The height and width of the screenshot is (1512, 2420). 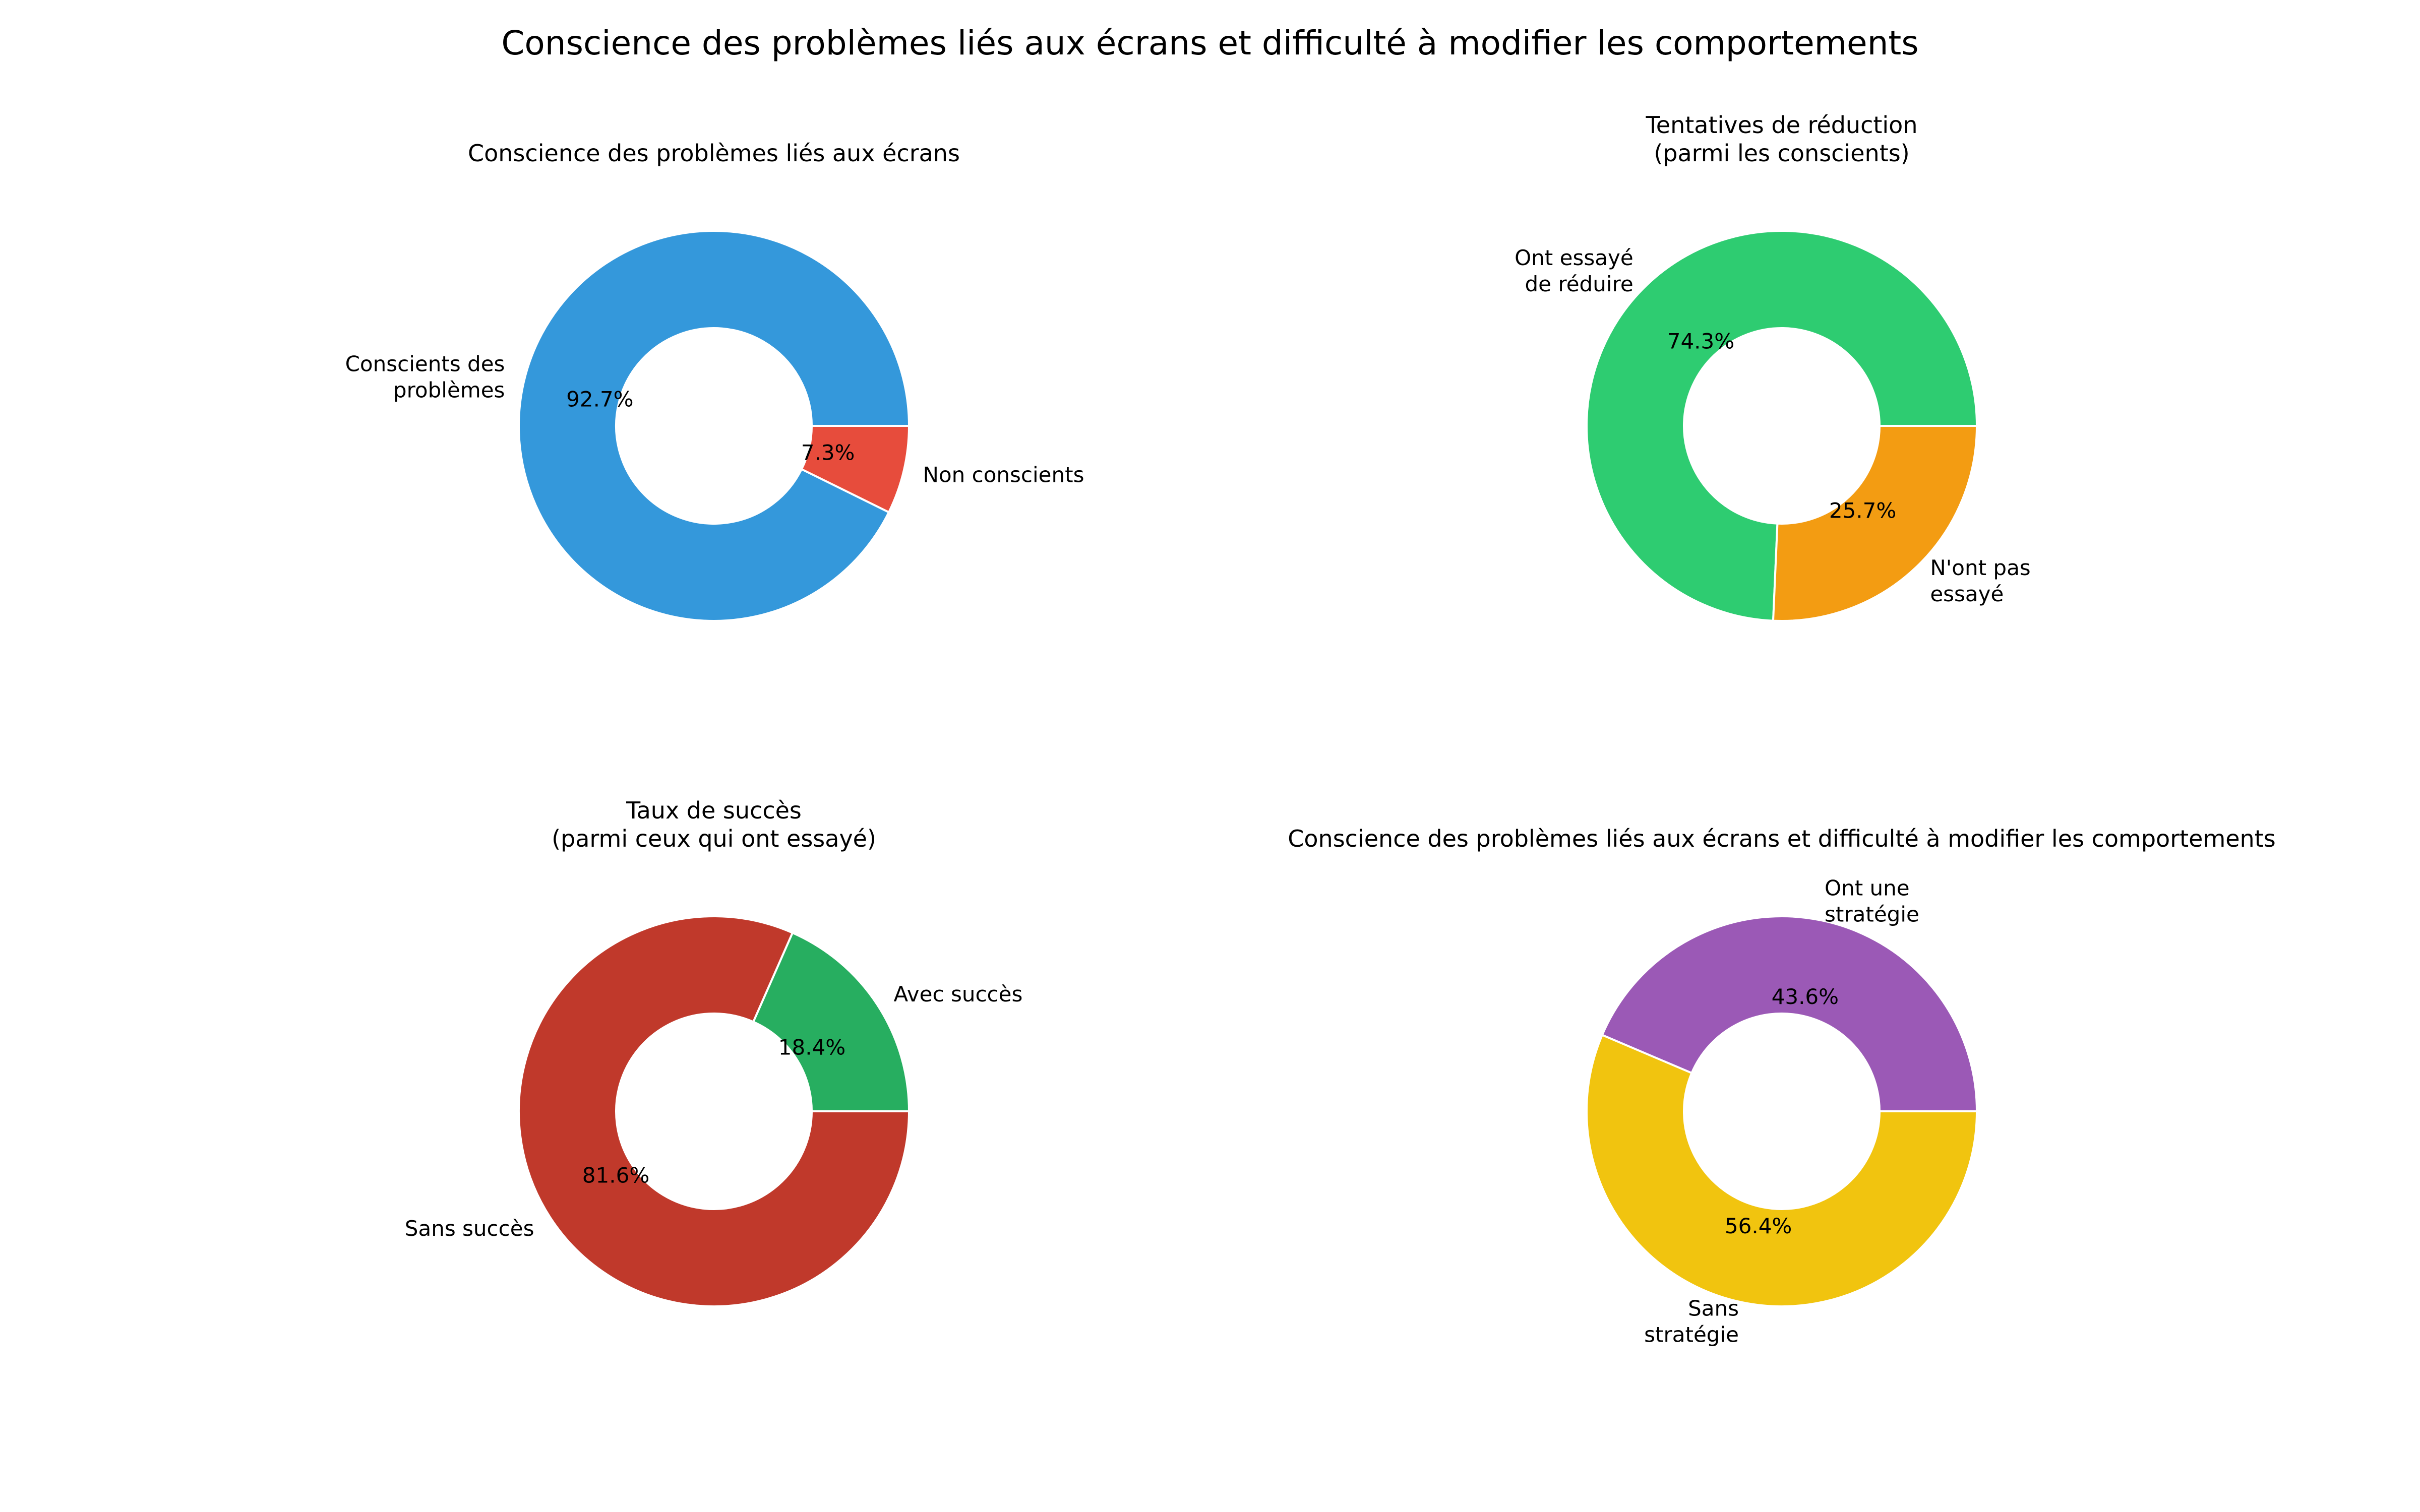 What do you see at coordinates (1700, 341) in the screenshot?
I see `slice-percent-label: 74.3%` at bounding box center [1700, 341].